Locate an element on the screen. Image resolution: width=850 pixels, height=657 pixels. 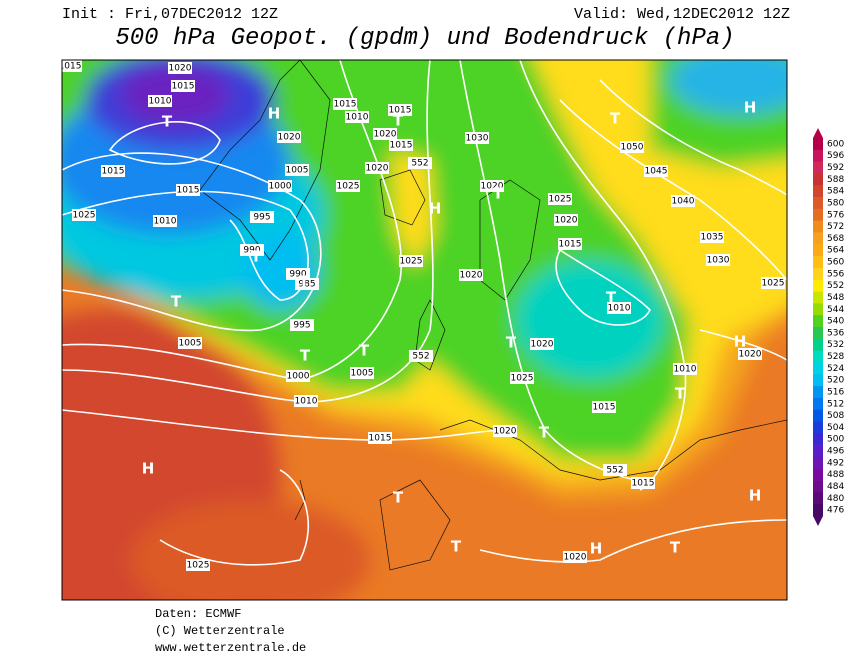
colorbar-label: 588 is located at coordinates (835, 180).